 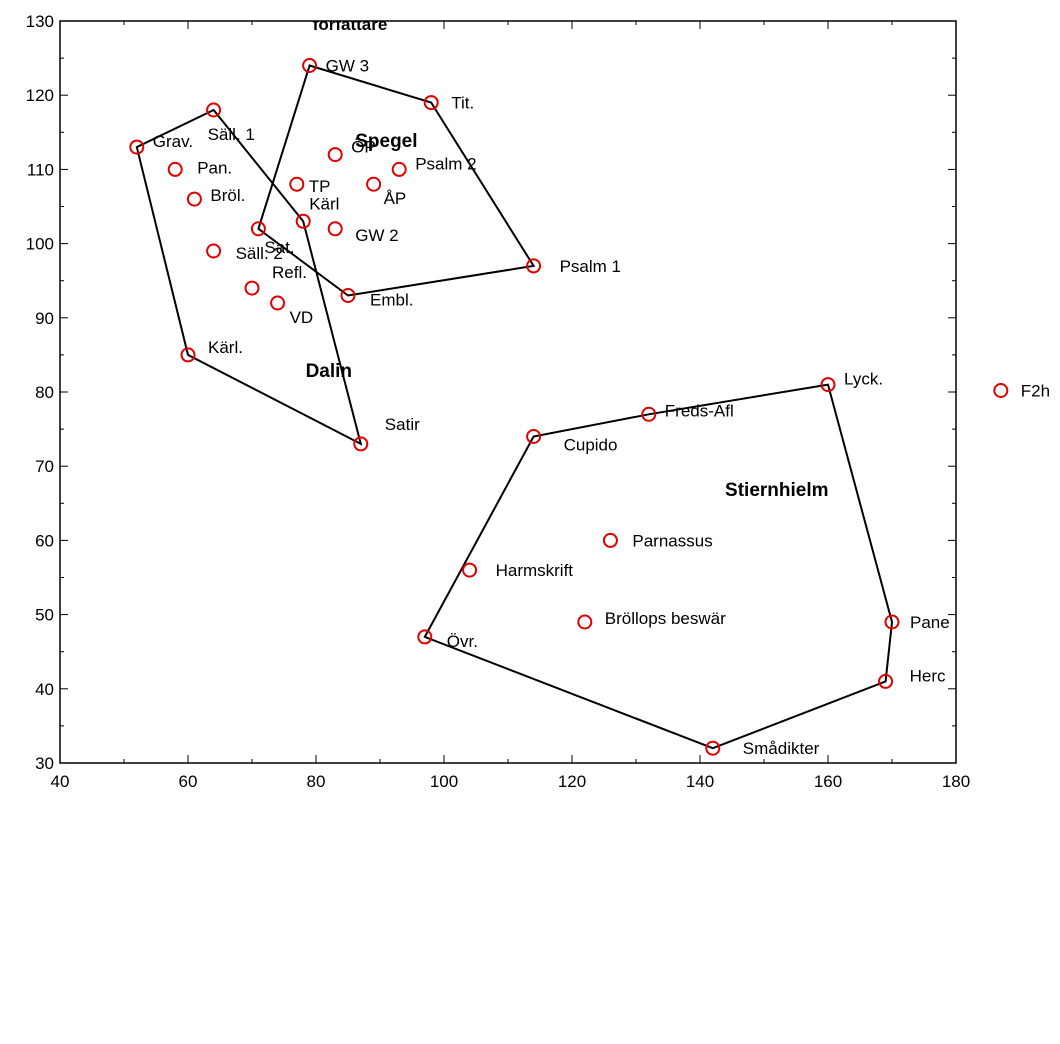 What do you see at coordinates (320, 186) in the screenshot?
I see `point-label: TP` at bounding box center [320, 186].